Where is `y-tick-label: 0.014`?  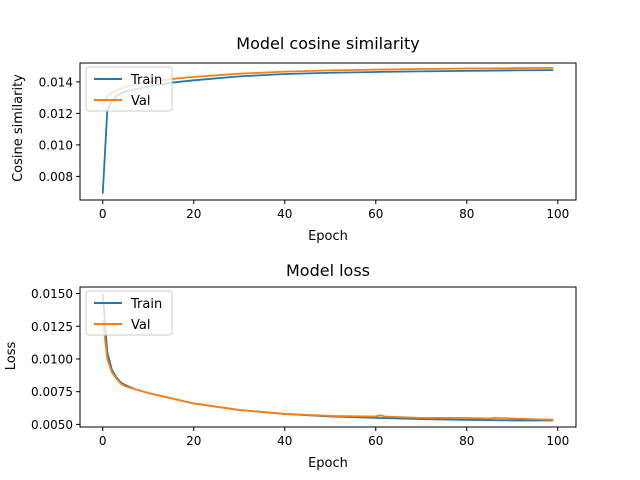 y-tick-label: 0.014 is located at coordinates (56, 82).